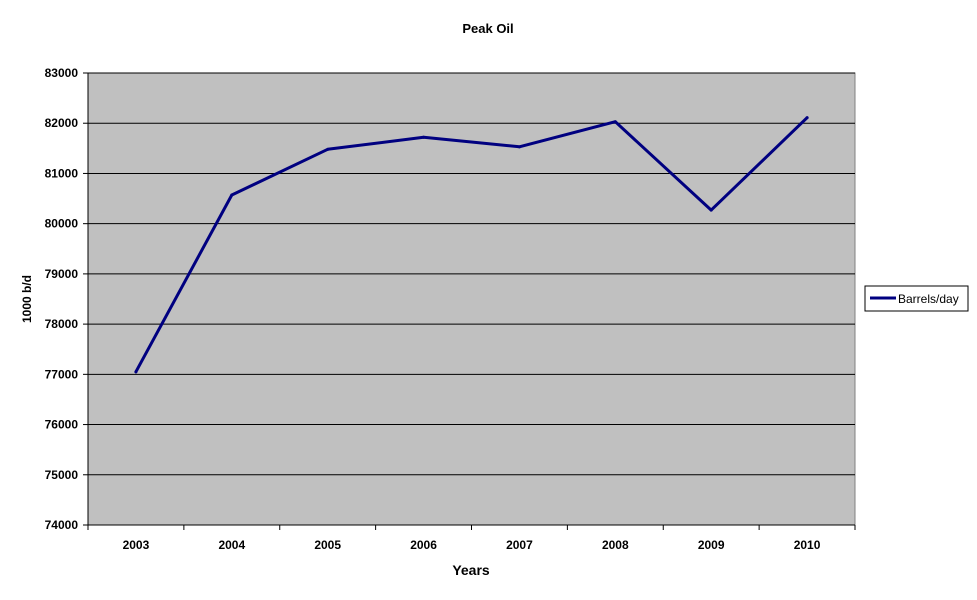 Image resolution: width=977 pixels, height=600 pixels. Describe the element at coordinates (62, 425) in the screenshot. I see `y-tick-label: 76000` at that location.